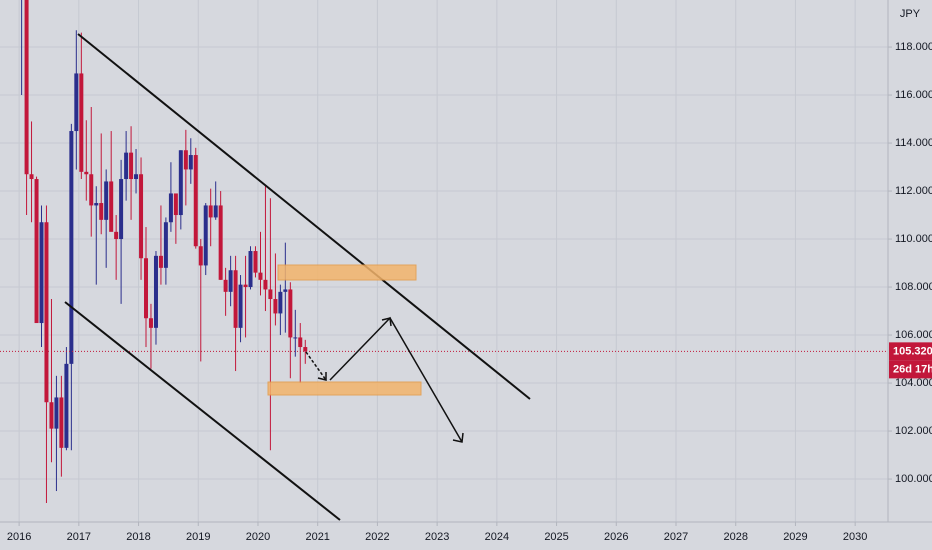  I want to click on x-tick-label: 2029, so click(795, 537).